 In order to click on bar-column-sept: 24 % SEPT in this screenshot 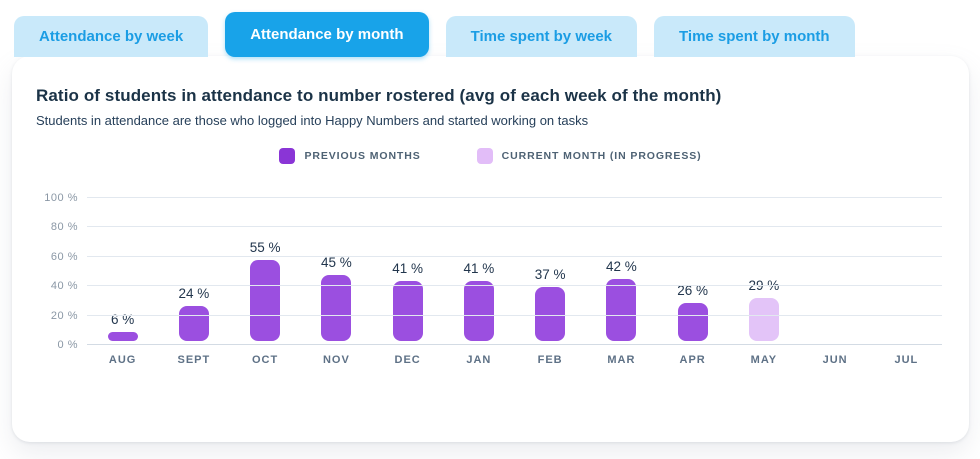, I will do `click(193, 282)`.